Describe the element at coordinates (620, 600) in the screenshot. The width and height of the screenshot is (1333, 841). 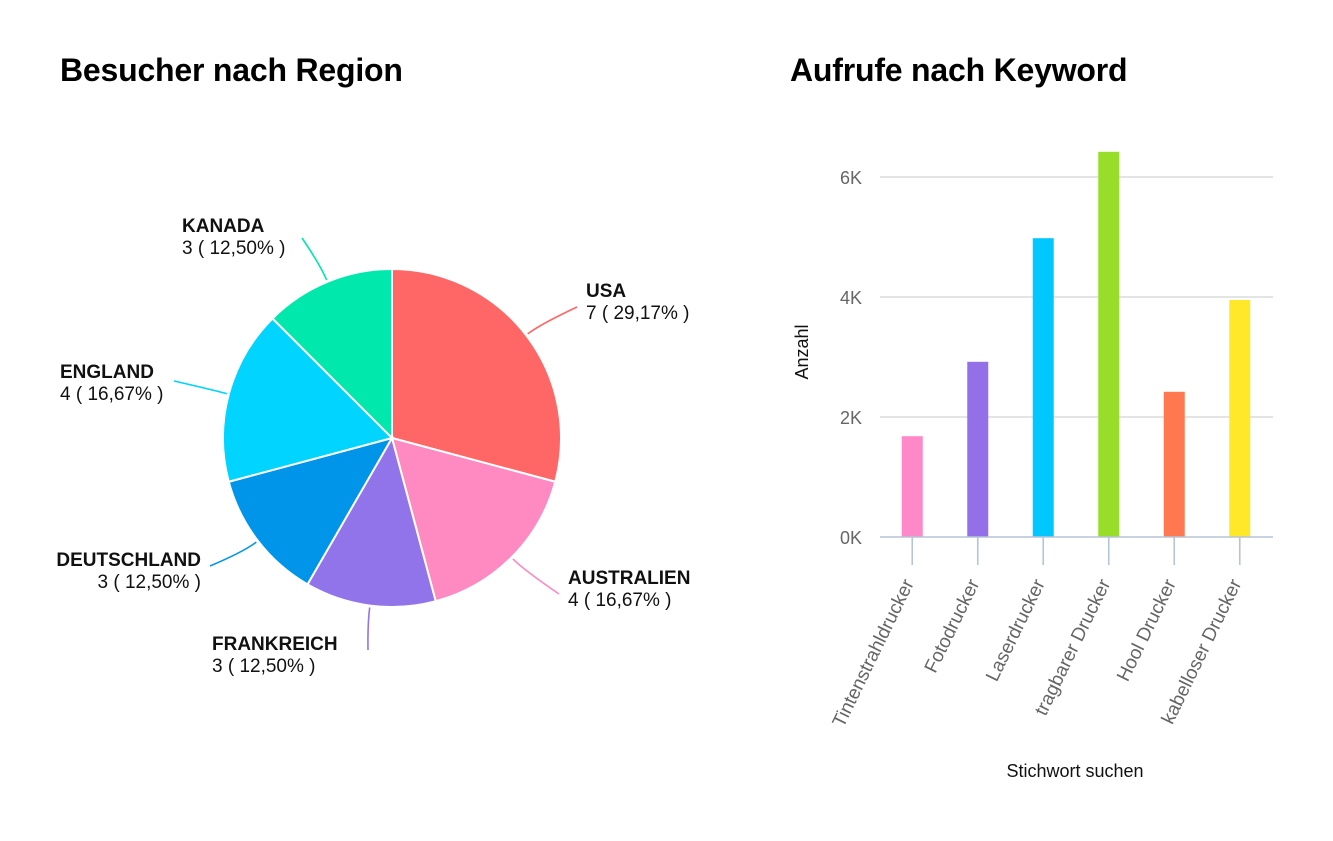
I see `slice-value-australien: 4 ( 16,67% )` at that location.